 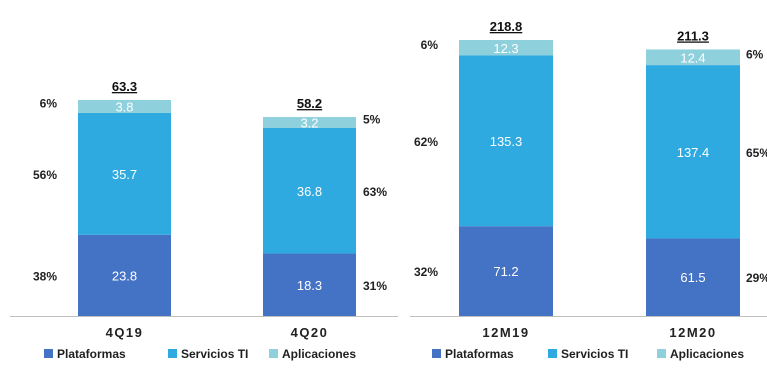 I want to click on total-label: 63.3, so click(x=124, y=86).